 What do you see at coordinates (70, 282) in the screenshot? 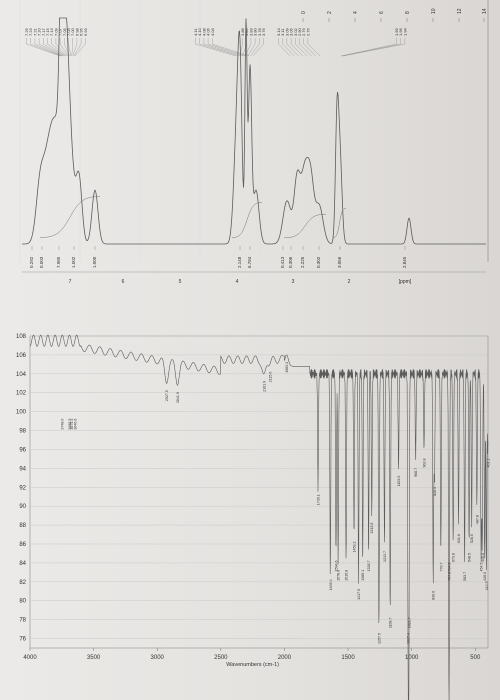
I see `nmr-ppm-tick-label: 7` at bounding box center [70, 282].